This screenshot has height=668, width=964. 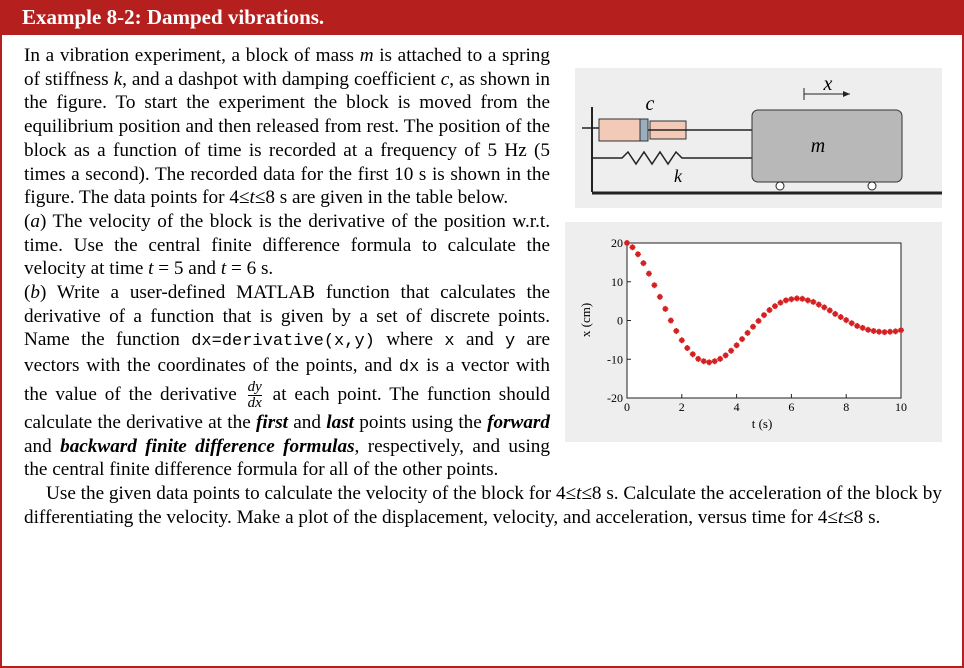 What do you see at coordinates (620, 321) in the screenshot?
I see `y-tick-label: 0` at bounding box center [620, 321].